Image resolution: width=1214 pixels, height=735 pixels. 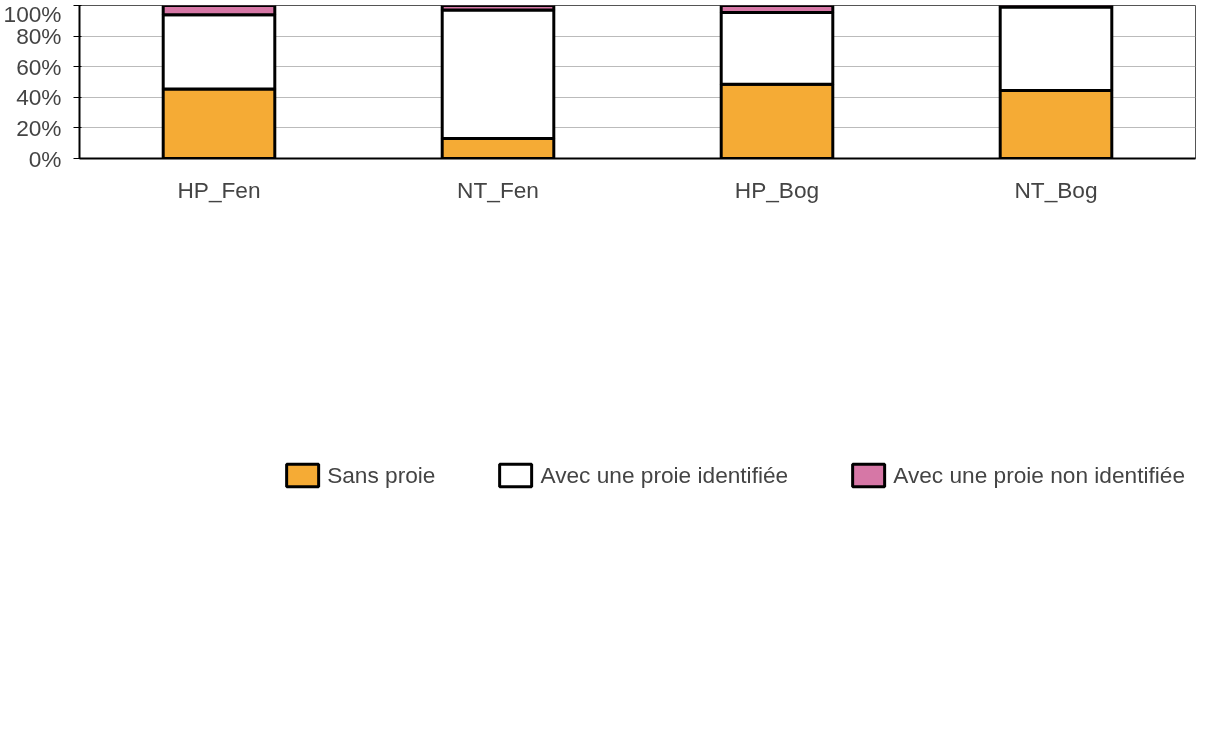 I want to click on legend-label: Avec une proie identifiée, so click(x=664, y=475).